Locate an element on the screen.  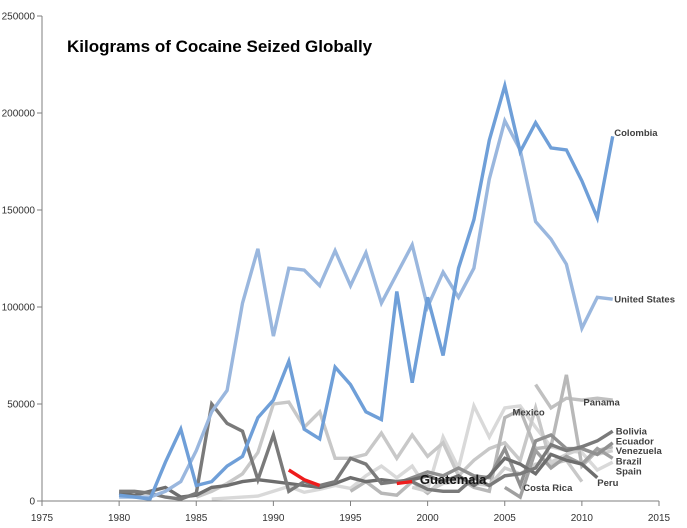
series-label-peru: Peru is located at coordinates (607, 483).